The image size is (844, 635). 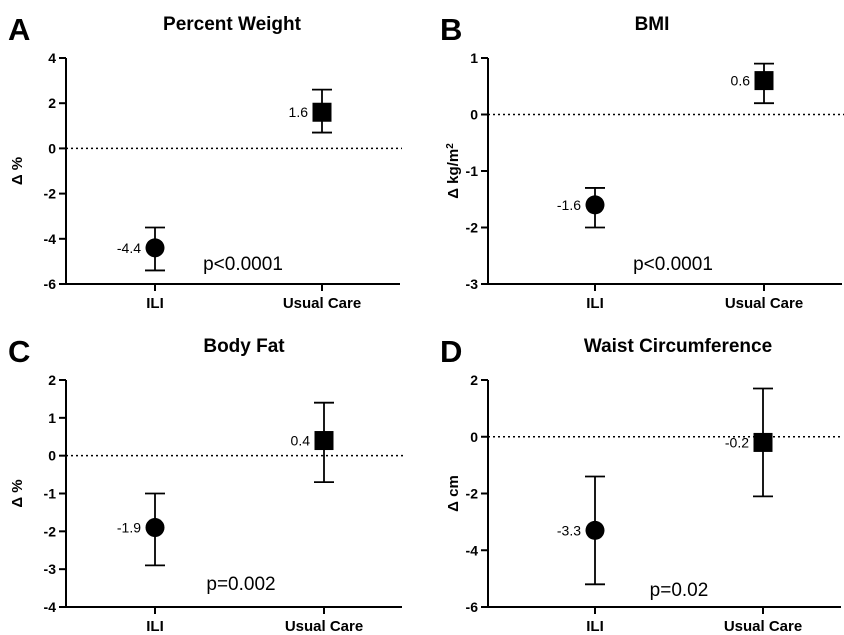 I want to click on data-label: 0.6, so click(x=741, y=81).